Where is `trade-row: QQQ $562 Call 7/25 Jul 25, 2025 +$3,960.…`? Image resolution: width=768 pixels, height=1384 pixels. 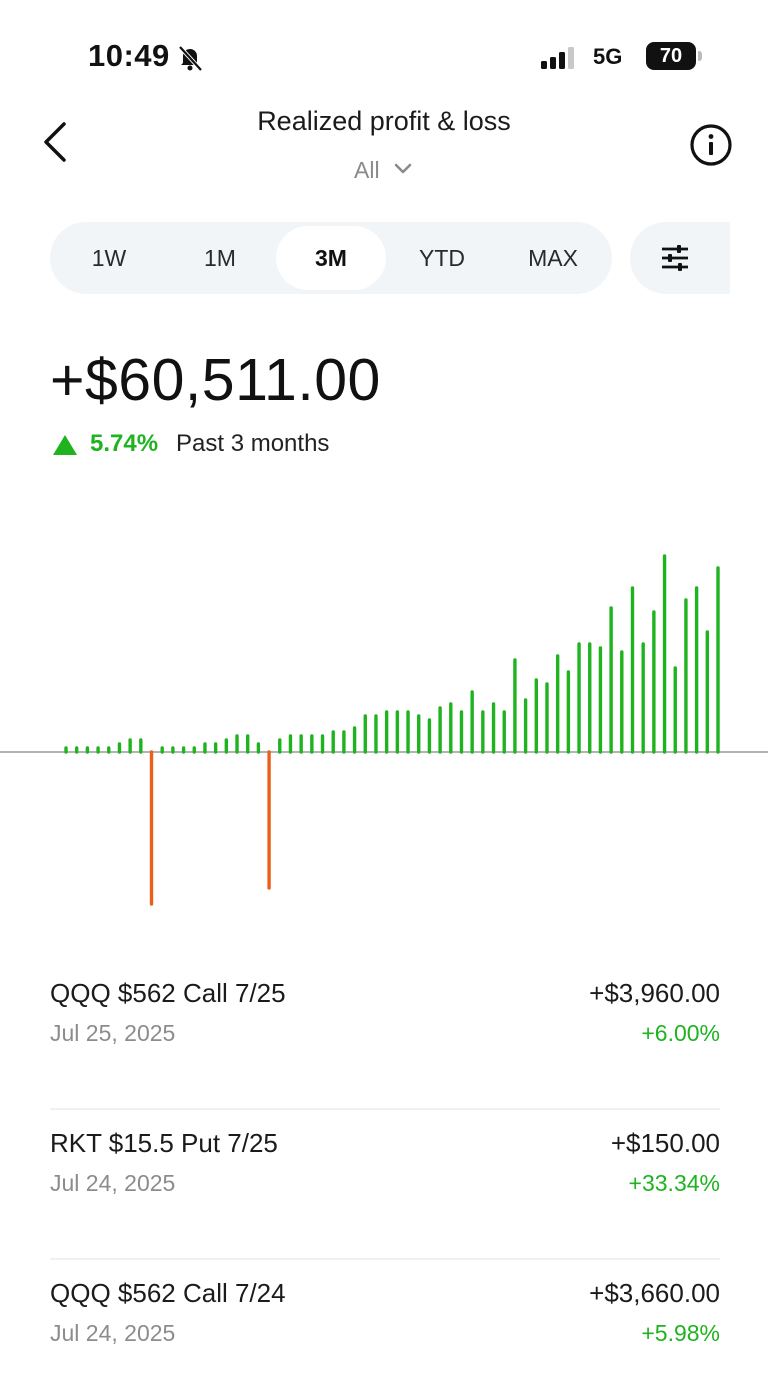
trade-row: QQQ $562 Call 7/25 Jul 25, 2025 +$3,960.… is located at coordinates (385, 1035).